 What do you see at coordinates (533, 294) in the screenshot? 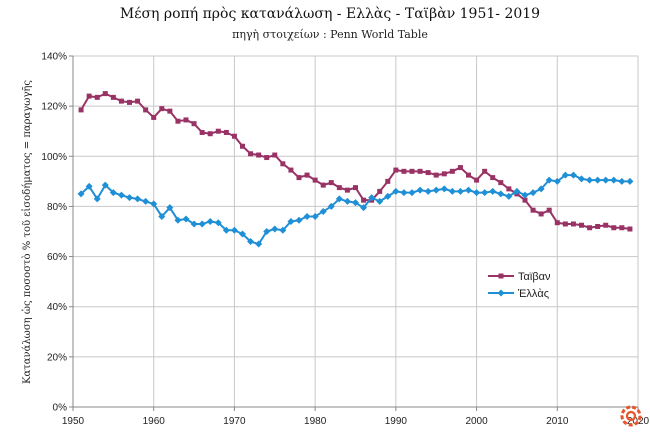
I see `legend-label: Ἑλλὰς` at bounding box center [533, 294].